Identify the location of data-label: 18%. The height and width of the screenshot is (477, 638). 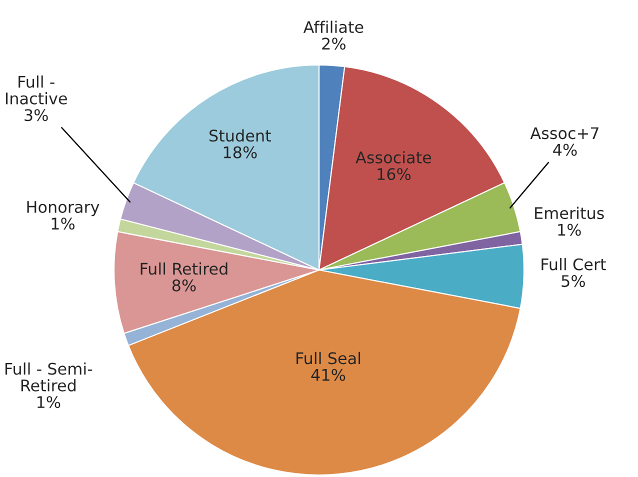
(240, 152).